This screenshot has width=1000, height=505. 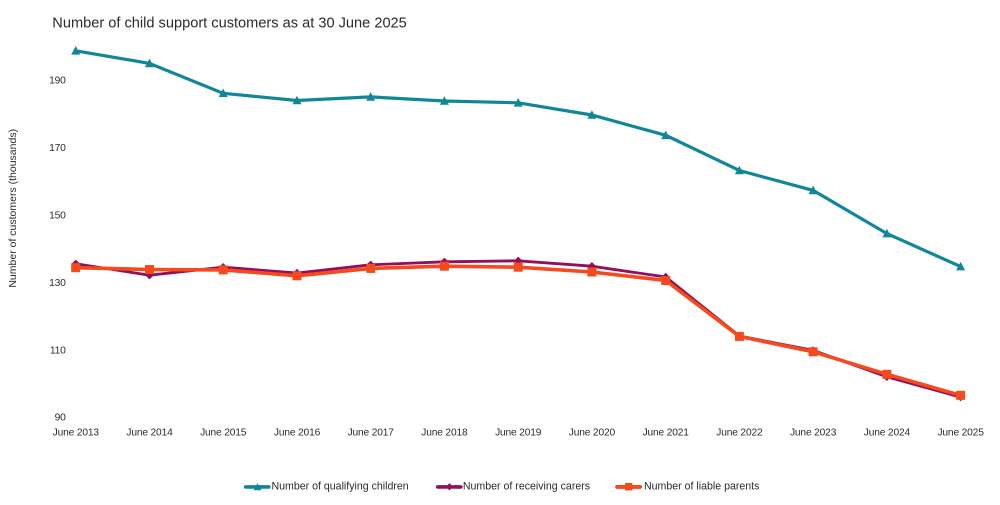 I want to click on svg-text: June 2016, so click(x=297, y=432).